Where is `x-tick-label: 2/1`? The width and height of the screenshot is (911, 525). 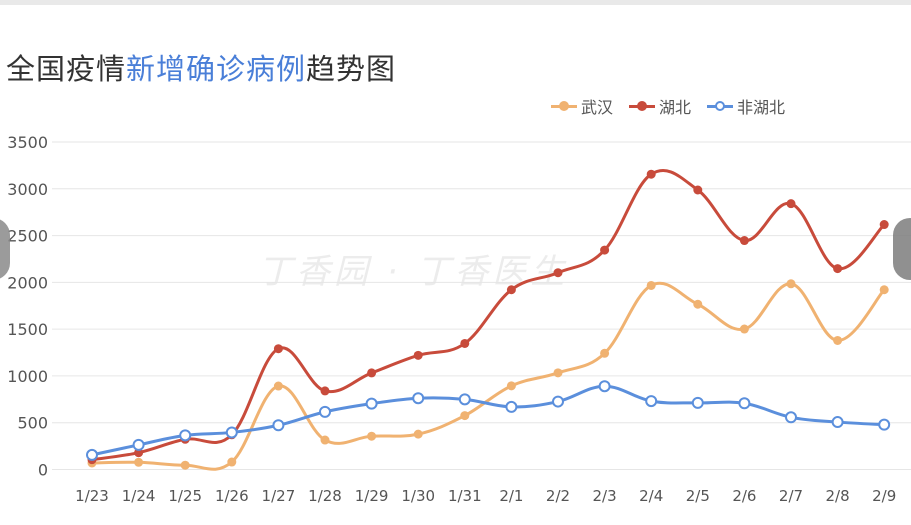
x-tick-label: 2/1 is located at coordinates (511, 496).